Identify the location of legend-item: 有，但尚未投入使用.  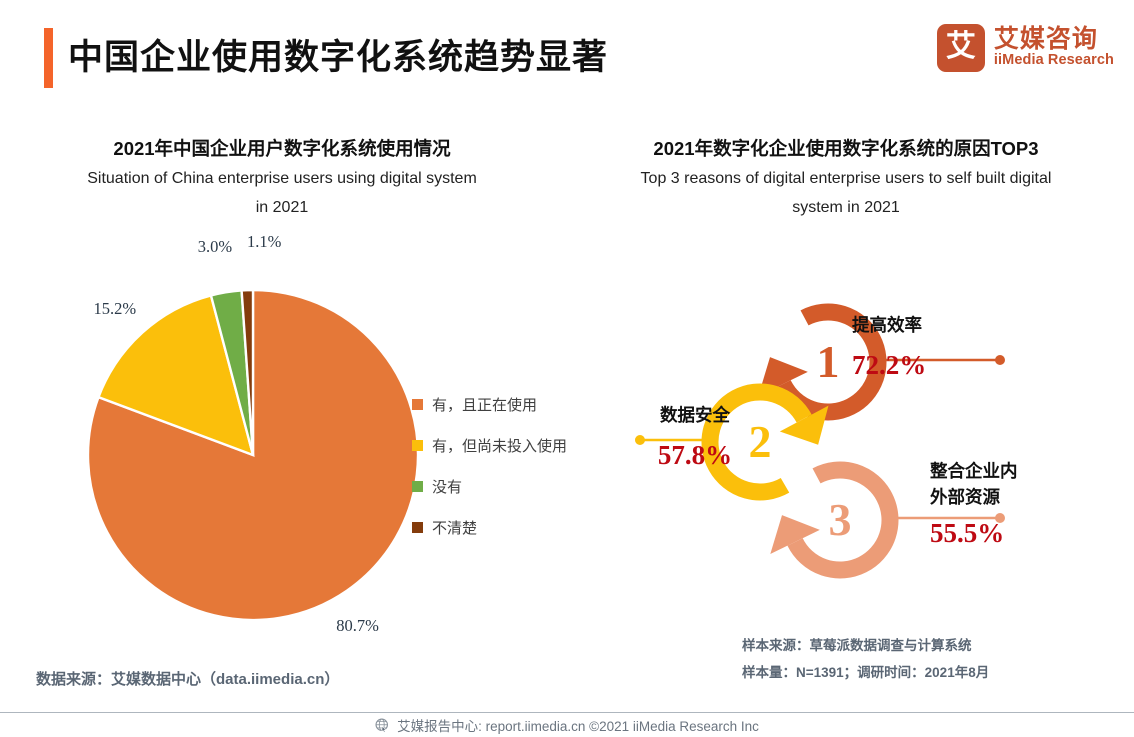
(489, 445).